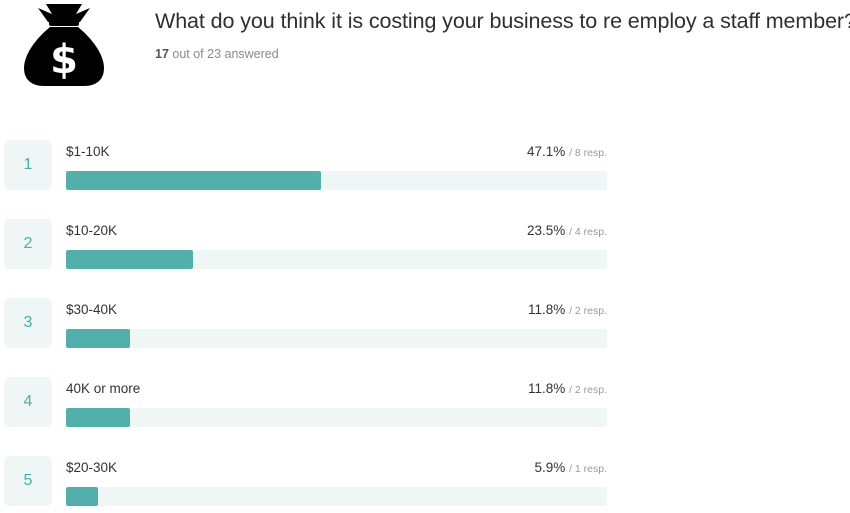 This screenshot has height=513, width=850. Describe the element at coordinates (310, 323) in the screenshot. I see `result-row: 3 $30-40K 11.8% / 2 resp.` at that location.